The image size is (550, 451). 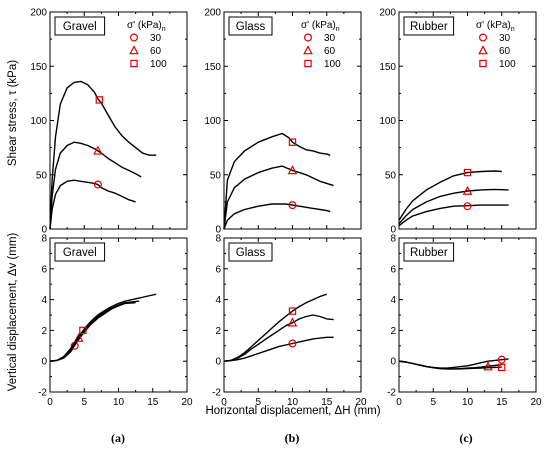 What do you see at coordinates (218, 239) in the screenshot?
I see `y-tick-label-glass-vertical: 8` at bounding box center [218, 239].